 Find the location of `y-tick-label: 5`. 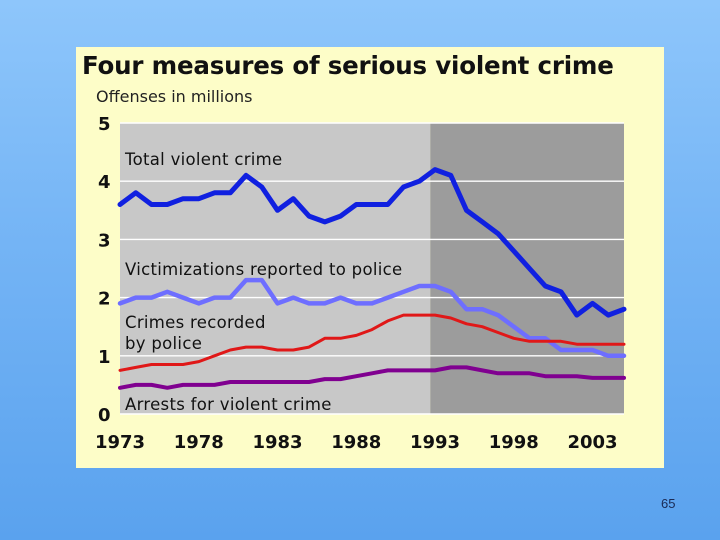

y-tick-label: 5 is located at coordinates (104, 124).